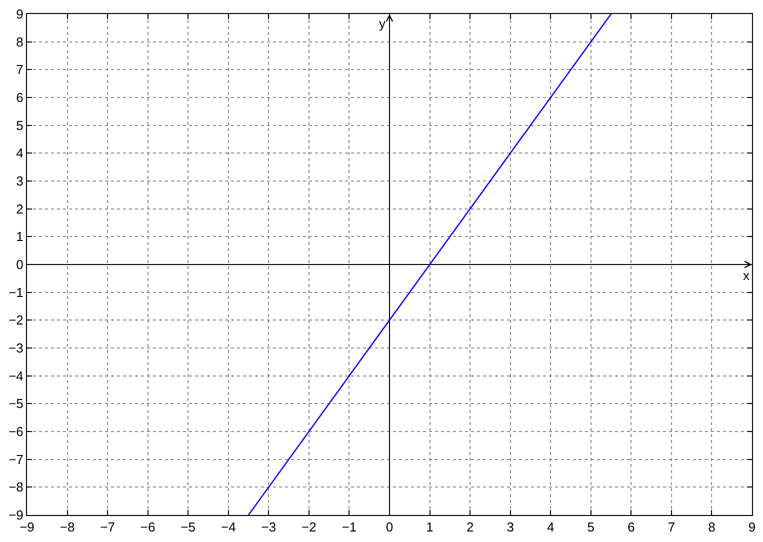 This screenshot has height=542, width=763. Describe the element at coordinates (16, 320) in the screenshot. I see `y-tick-label: −2` at that location.